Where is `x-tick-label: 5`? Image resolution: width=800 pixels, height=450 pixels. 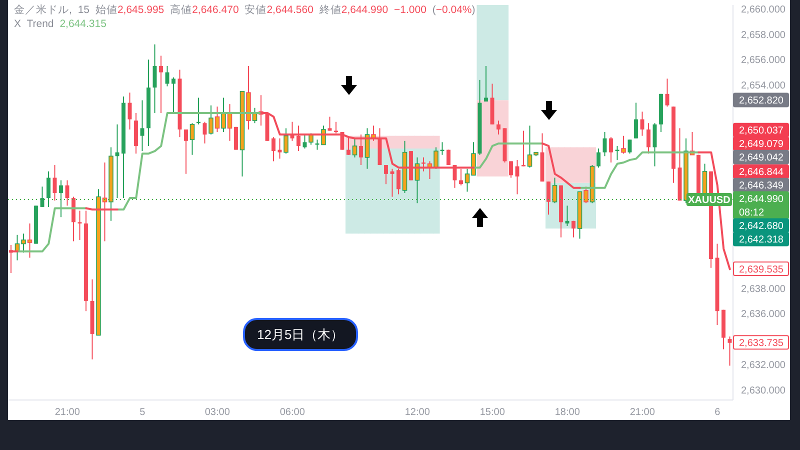
x-tick-label: 5 is located at coordinates (143, 412).